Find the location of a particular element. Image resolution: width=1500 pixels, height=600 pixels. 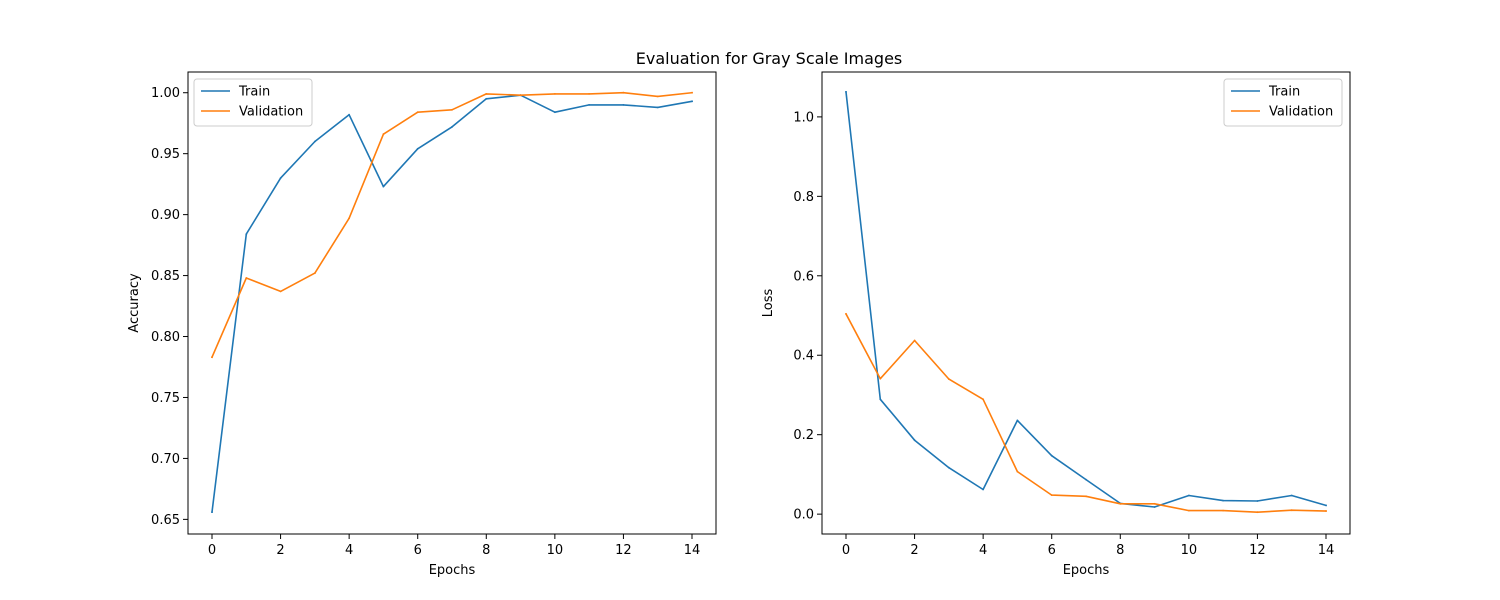

y-tick-label: 0.95 is located at coordinates (165, 154).